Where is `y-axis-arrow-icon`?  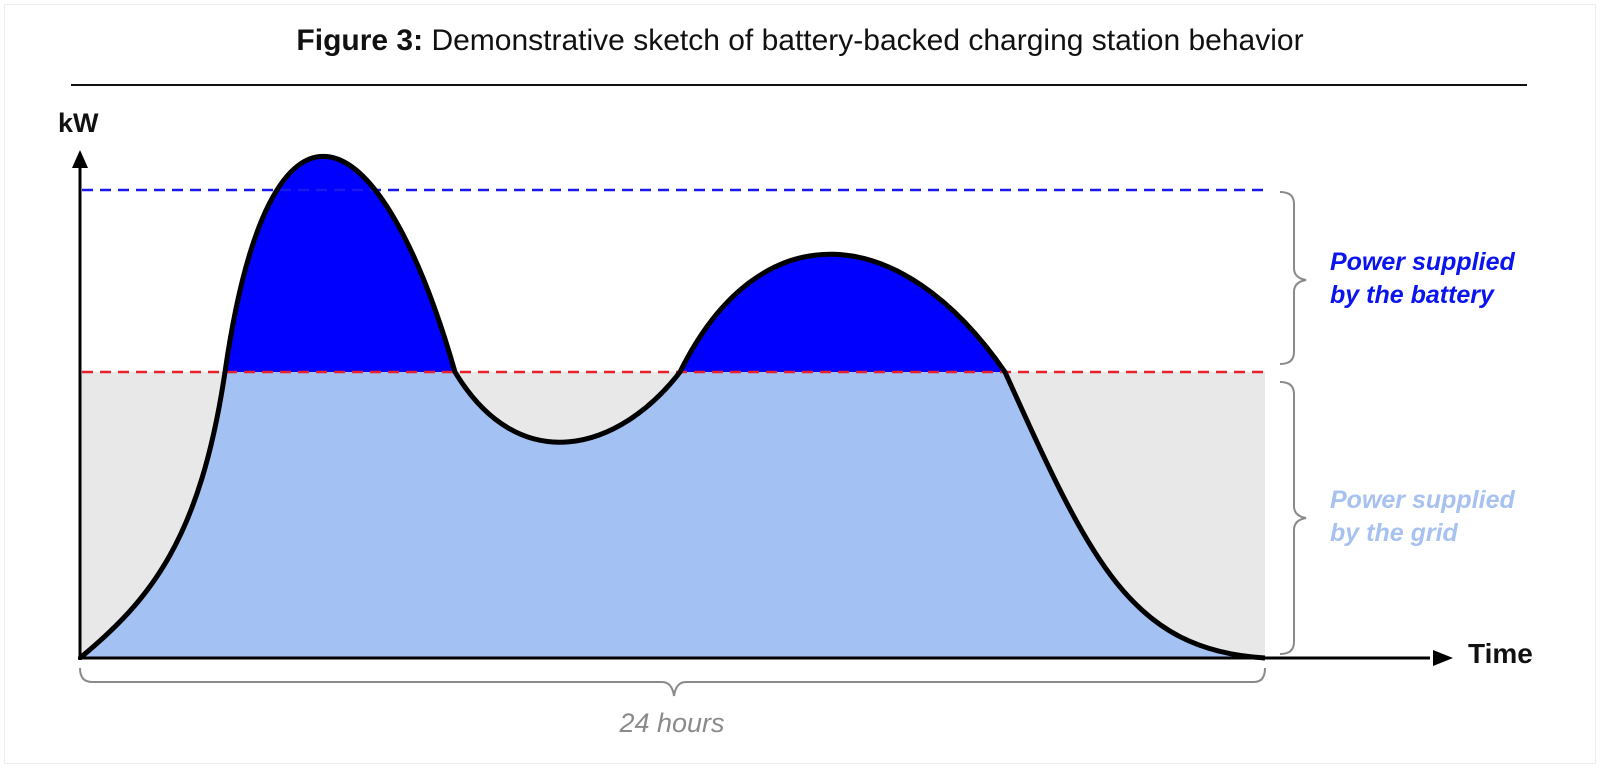 y-axis-arrow-icon is located at coordinates (80, 159).